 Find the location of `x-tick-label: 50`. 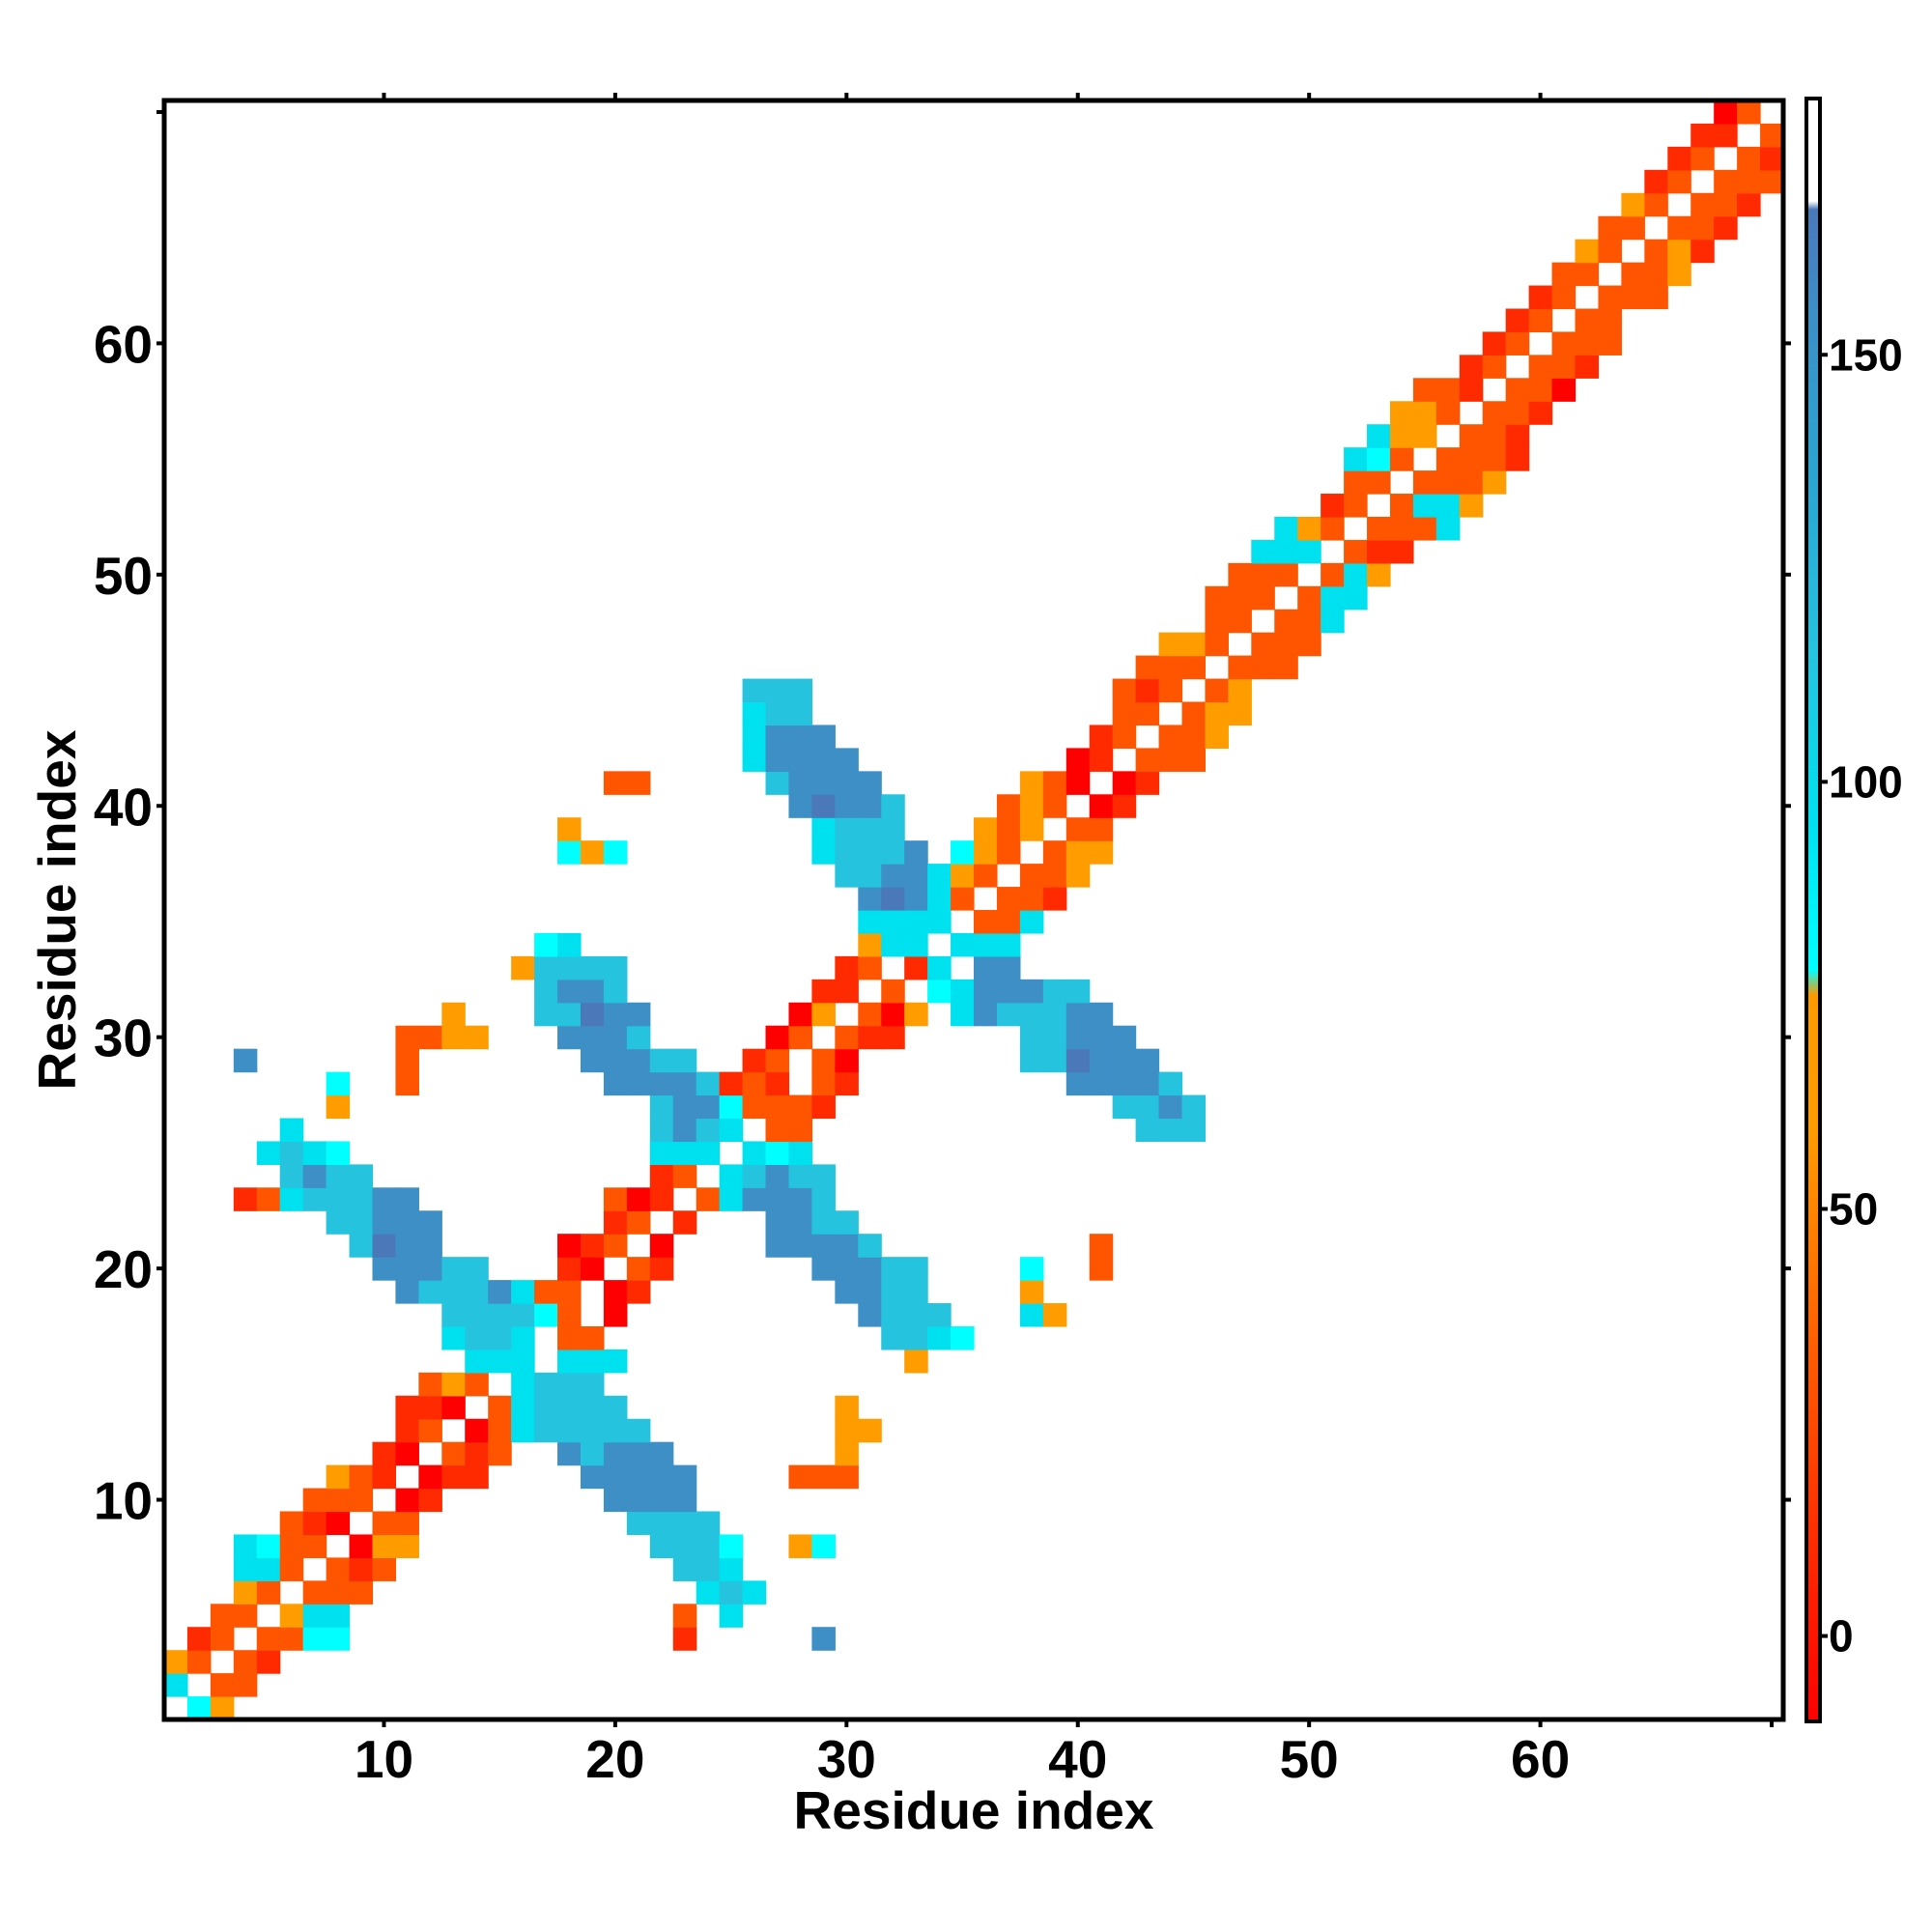

x-tick-label: 50 is located at coordinates (1309, 1759).